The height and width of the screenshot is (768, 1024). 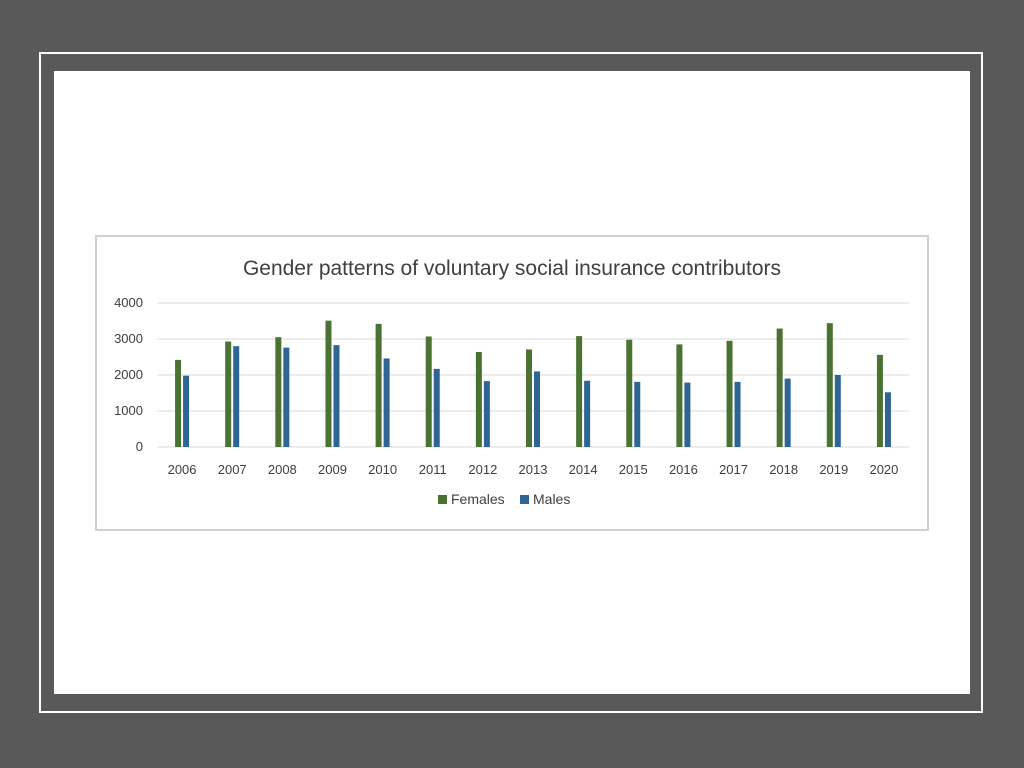 What do you see at coordinates (386, 402) in the screenshot?
I see `bar-males-2010` at bounding box center [386, 402].